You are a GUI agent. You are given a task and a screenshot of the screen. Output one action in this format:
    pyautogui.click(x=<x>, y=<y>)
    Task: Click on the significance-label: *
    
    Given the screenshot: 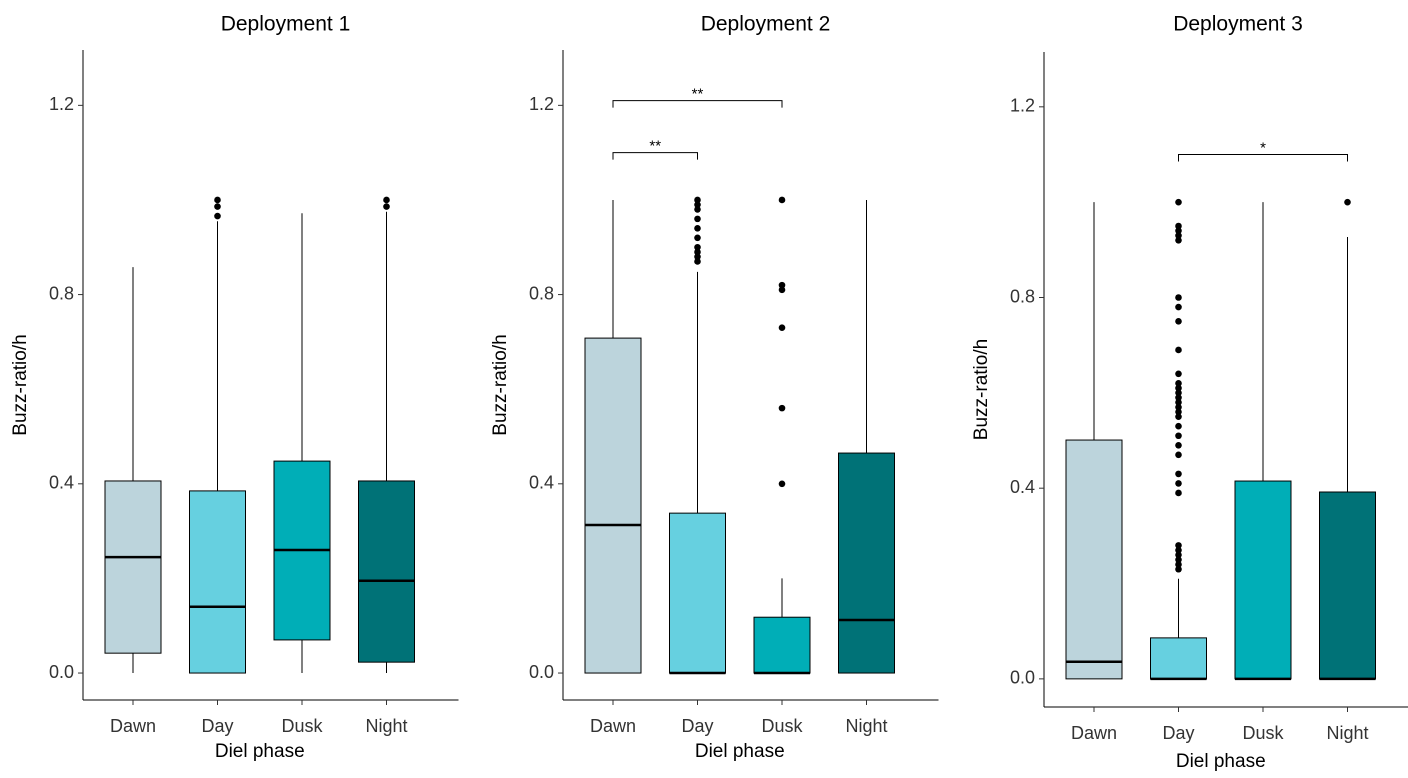 What is the action you would take?
    pyautogui.click(x=1263, y=147)
    